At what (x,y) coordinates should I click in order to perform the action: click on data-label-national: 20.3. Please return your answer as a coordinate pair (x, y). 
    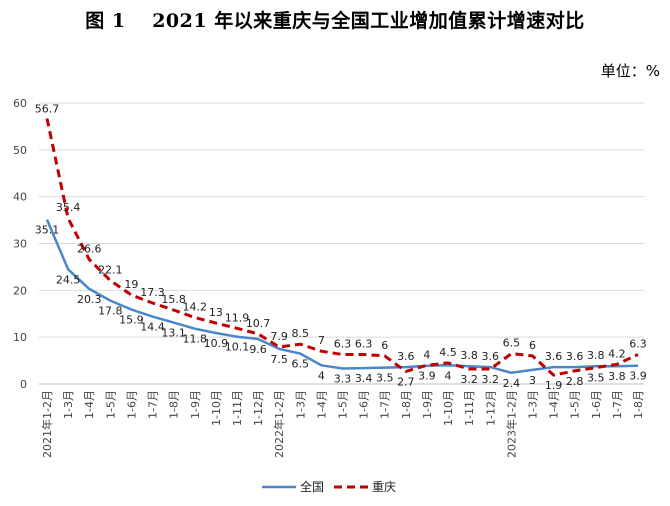
    Looking at the image, I should click on (89, 299).